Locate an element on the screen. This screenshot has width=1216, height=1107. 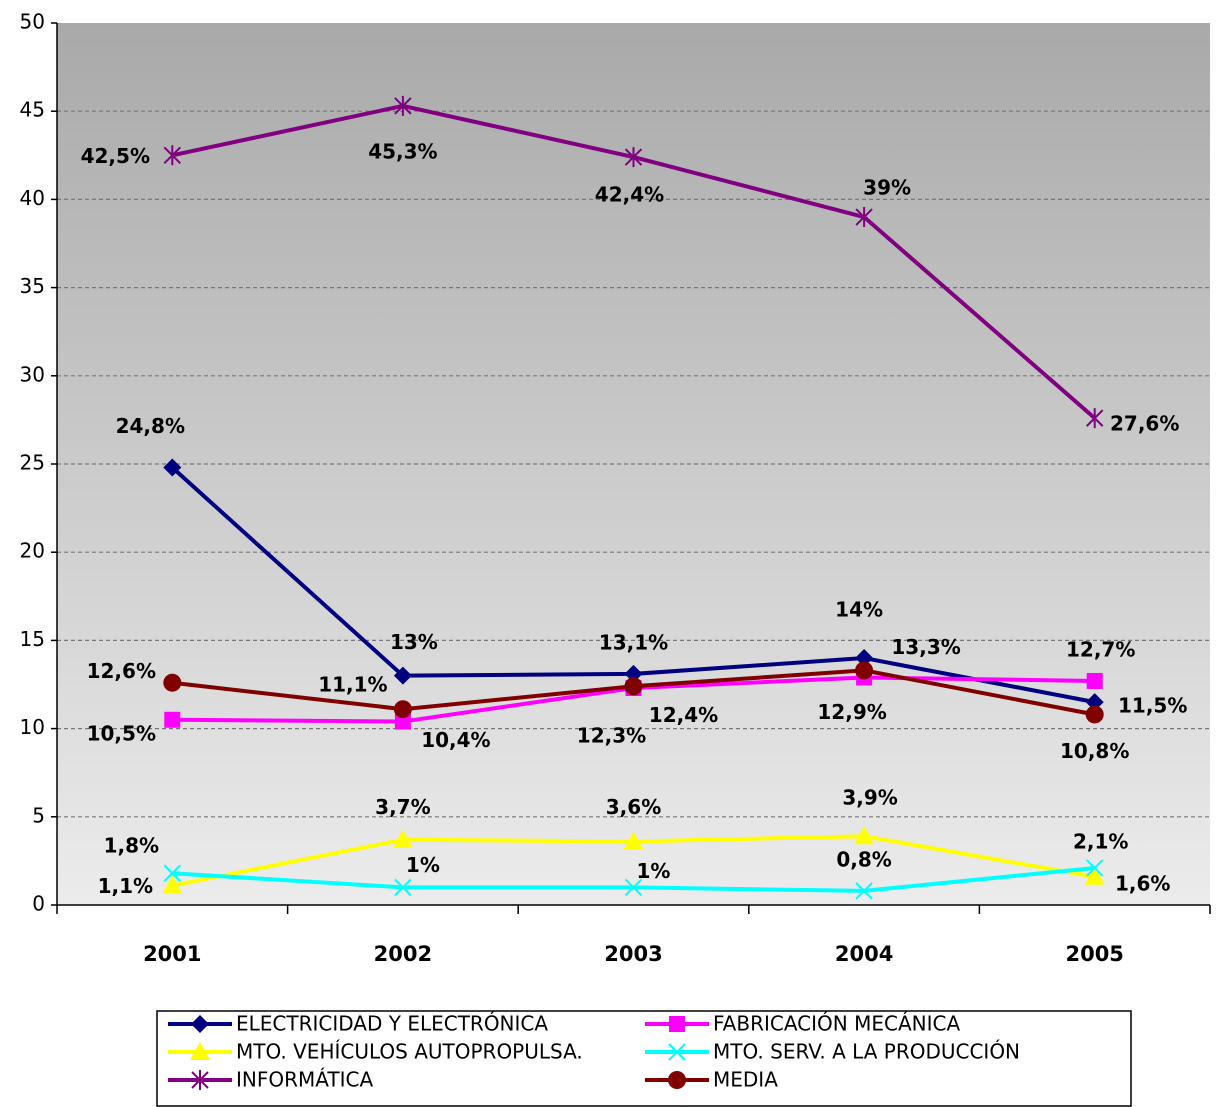
y-tick-label: 50 is located at coordinates (32, 22).